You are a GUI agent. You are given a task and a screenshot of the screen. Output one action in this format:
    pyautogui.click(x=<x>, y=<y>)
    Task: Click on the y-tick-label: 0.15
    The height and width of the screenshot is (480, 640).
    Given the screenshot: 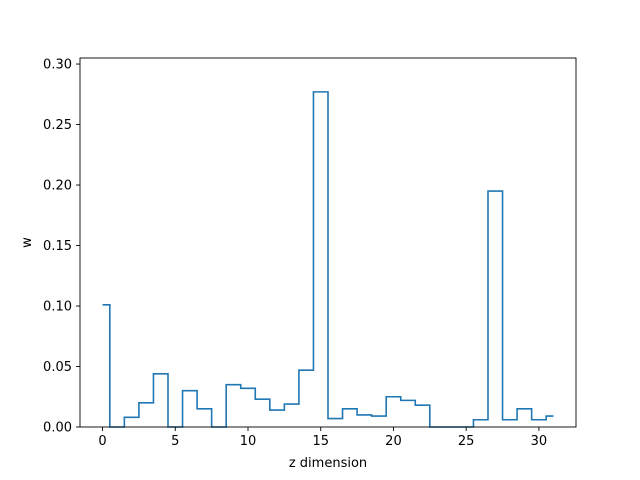 What is the action you would take?
    pyautogui.click(x=57, y=246)
    